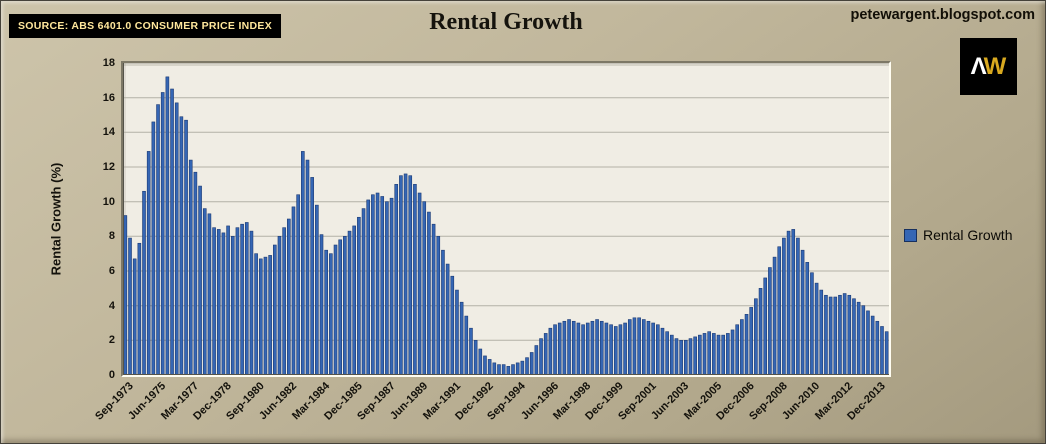 The width and height of the screenshot is (1046, 444). Describe the element at coordinates (506, 22) in the screenshot. I see `chart-title: Rental Growth` at that location.